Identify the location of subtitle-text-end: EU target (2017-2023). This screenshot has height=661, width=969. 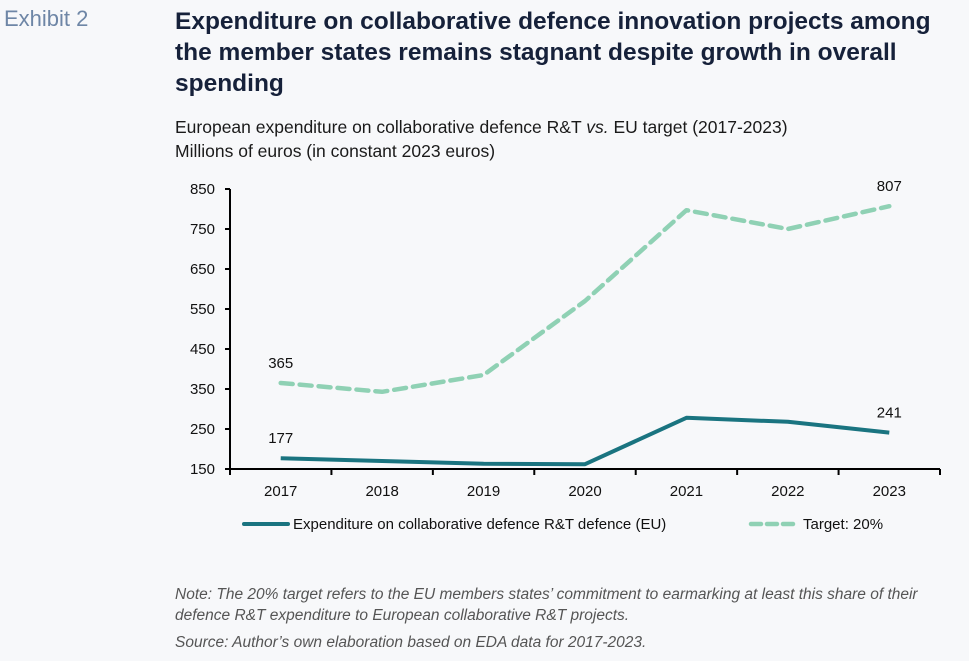
(698, 127).